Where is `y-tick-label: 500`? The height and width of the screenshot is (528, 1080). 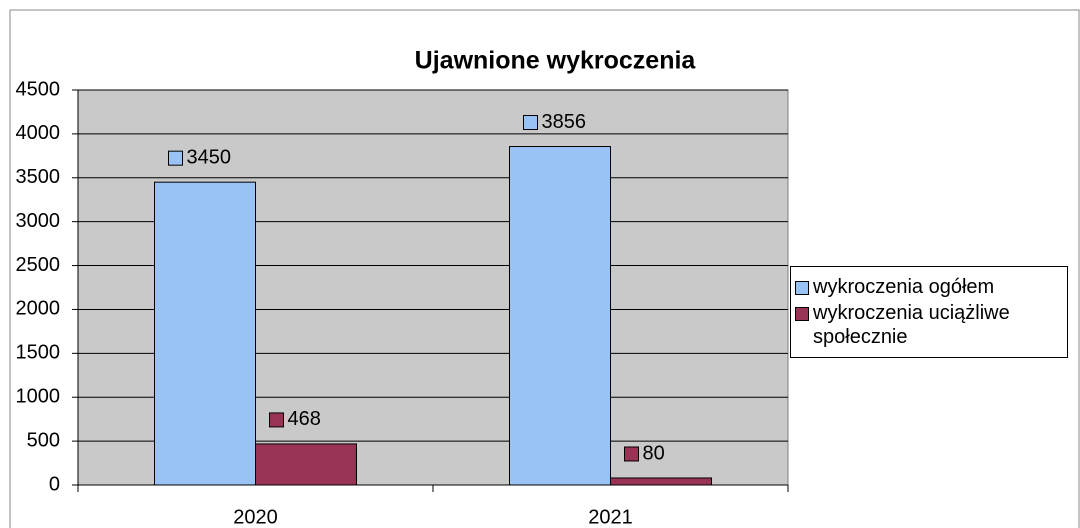
y-tick-label: 500 is located at coordinates (43, 440).